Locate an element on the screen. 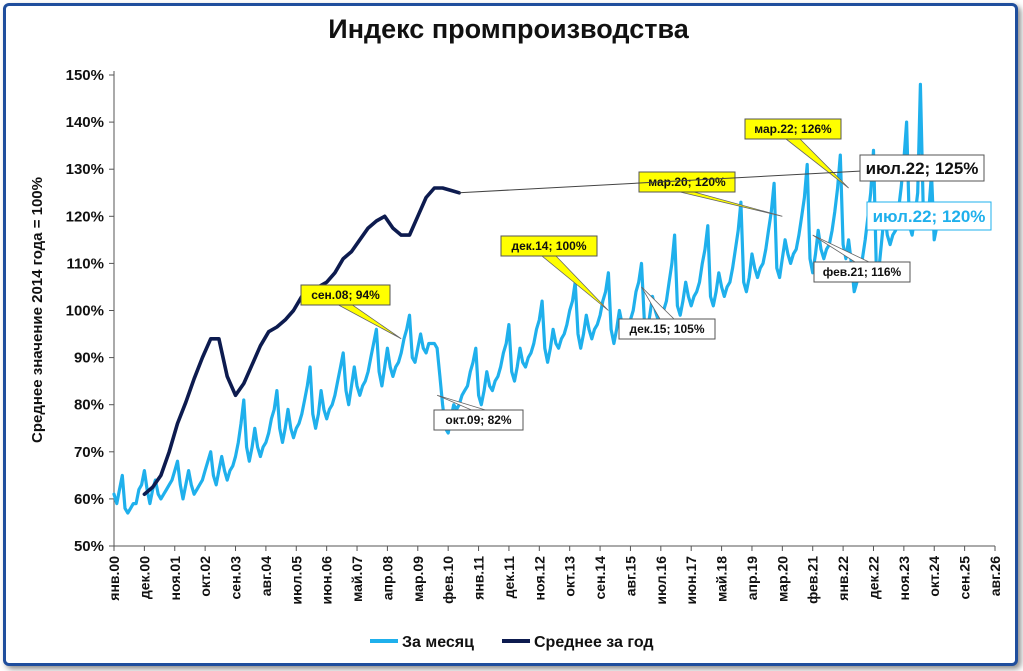  x-tick-label: янв.11 is located at coordinates (479, 578).